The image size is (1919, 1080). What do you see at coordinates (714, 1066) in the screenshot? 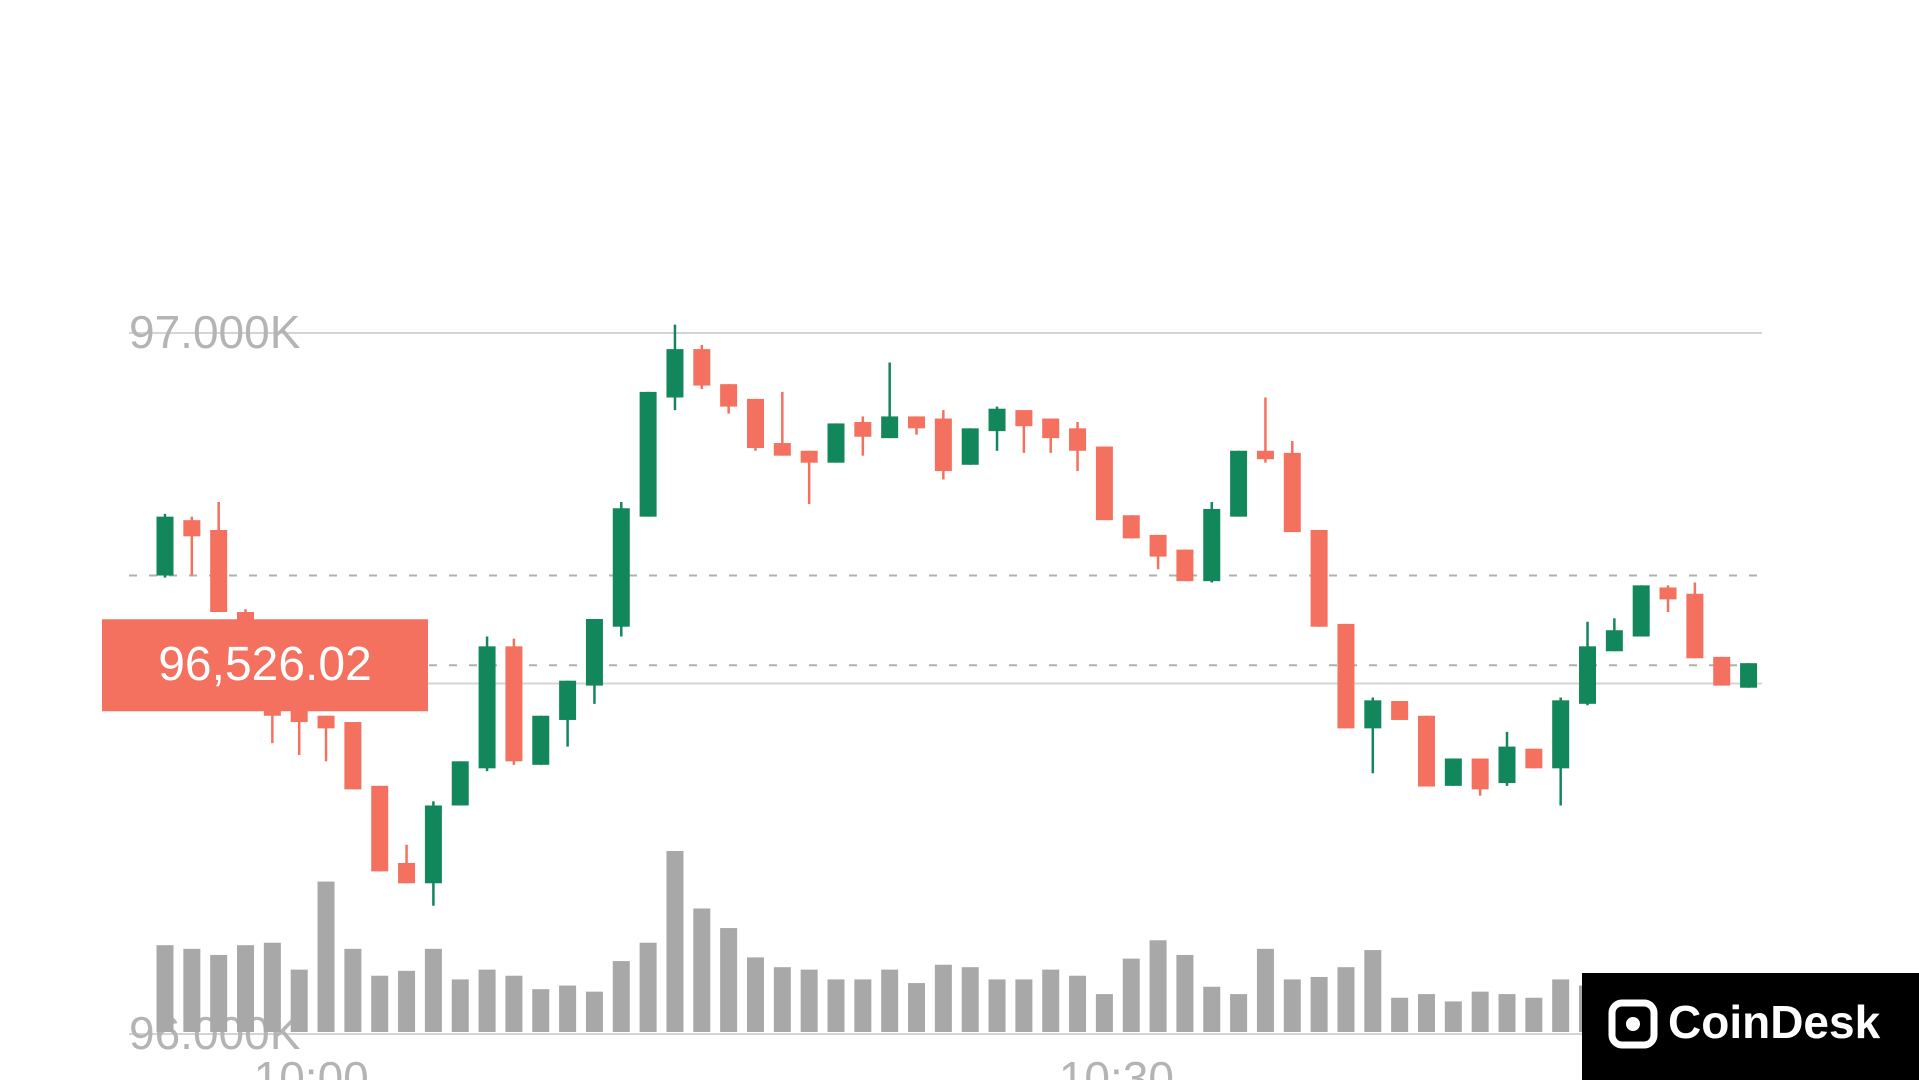
I see `x-axis: 10:00 10:30` at bounding box center [714, 1066].